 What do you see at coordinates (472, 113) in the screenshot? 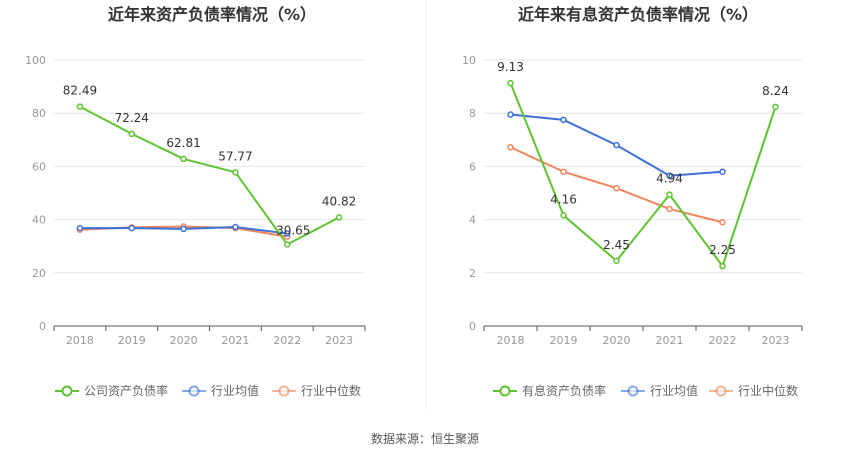
I see `y-tick-label: 8` at bounding box center [472, 113].